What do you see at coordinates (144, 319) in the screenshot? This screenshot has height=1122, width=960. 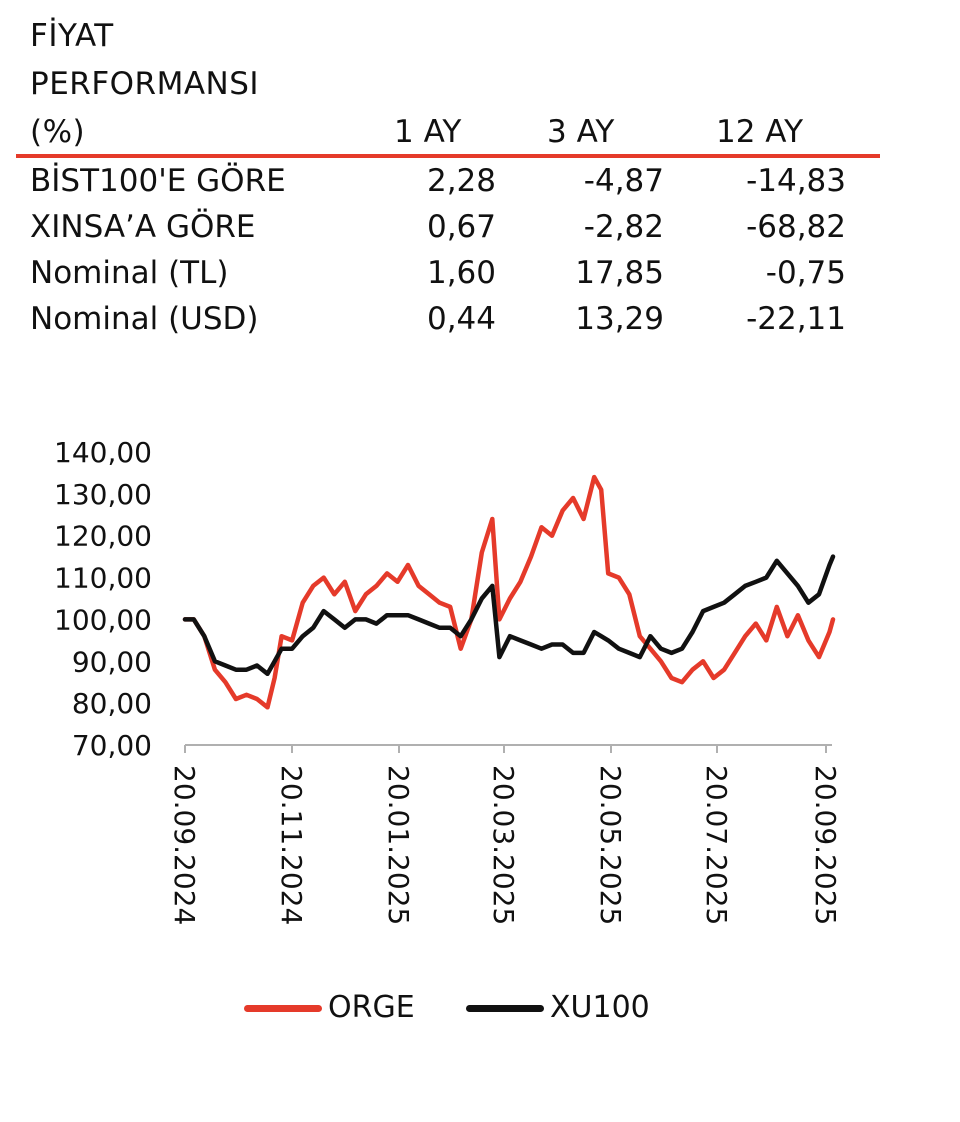 I see `row-label: Nominal (USD)` at bounding box center [144, 319].